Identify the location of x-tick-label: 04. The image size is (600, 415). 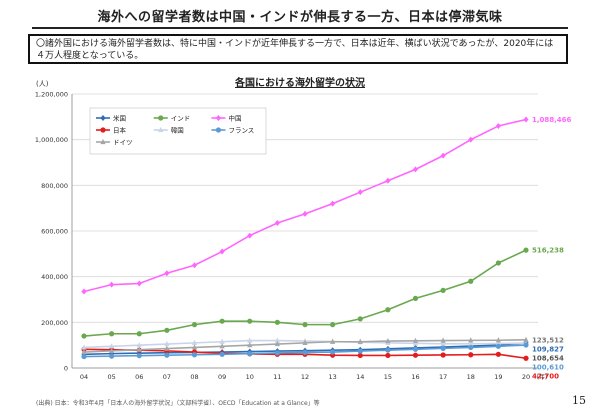
(84, 377).